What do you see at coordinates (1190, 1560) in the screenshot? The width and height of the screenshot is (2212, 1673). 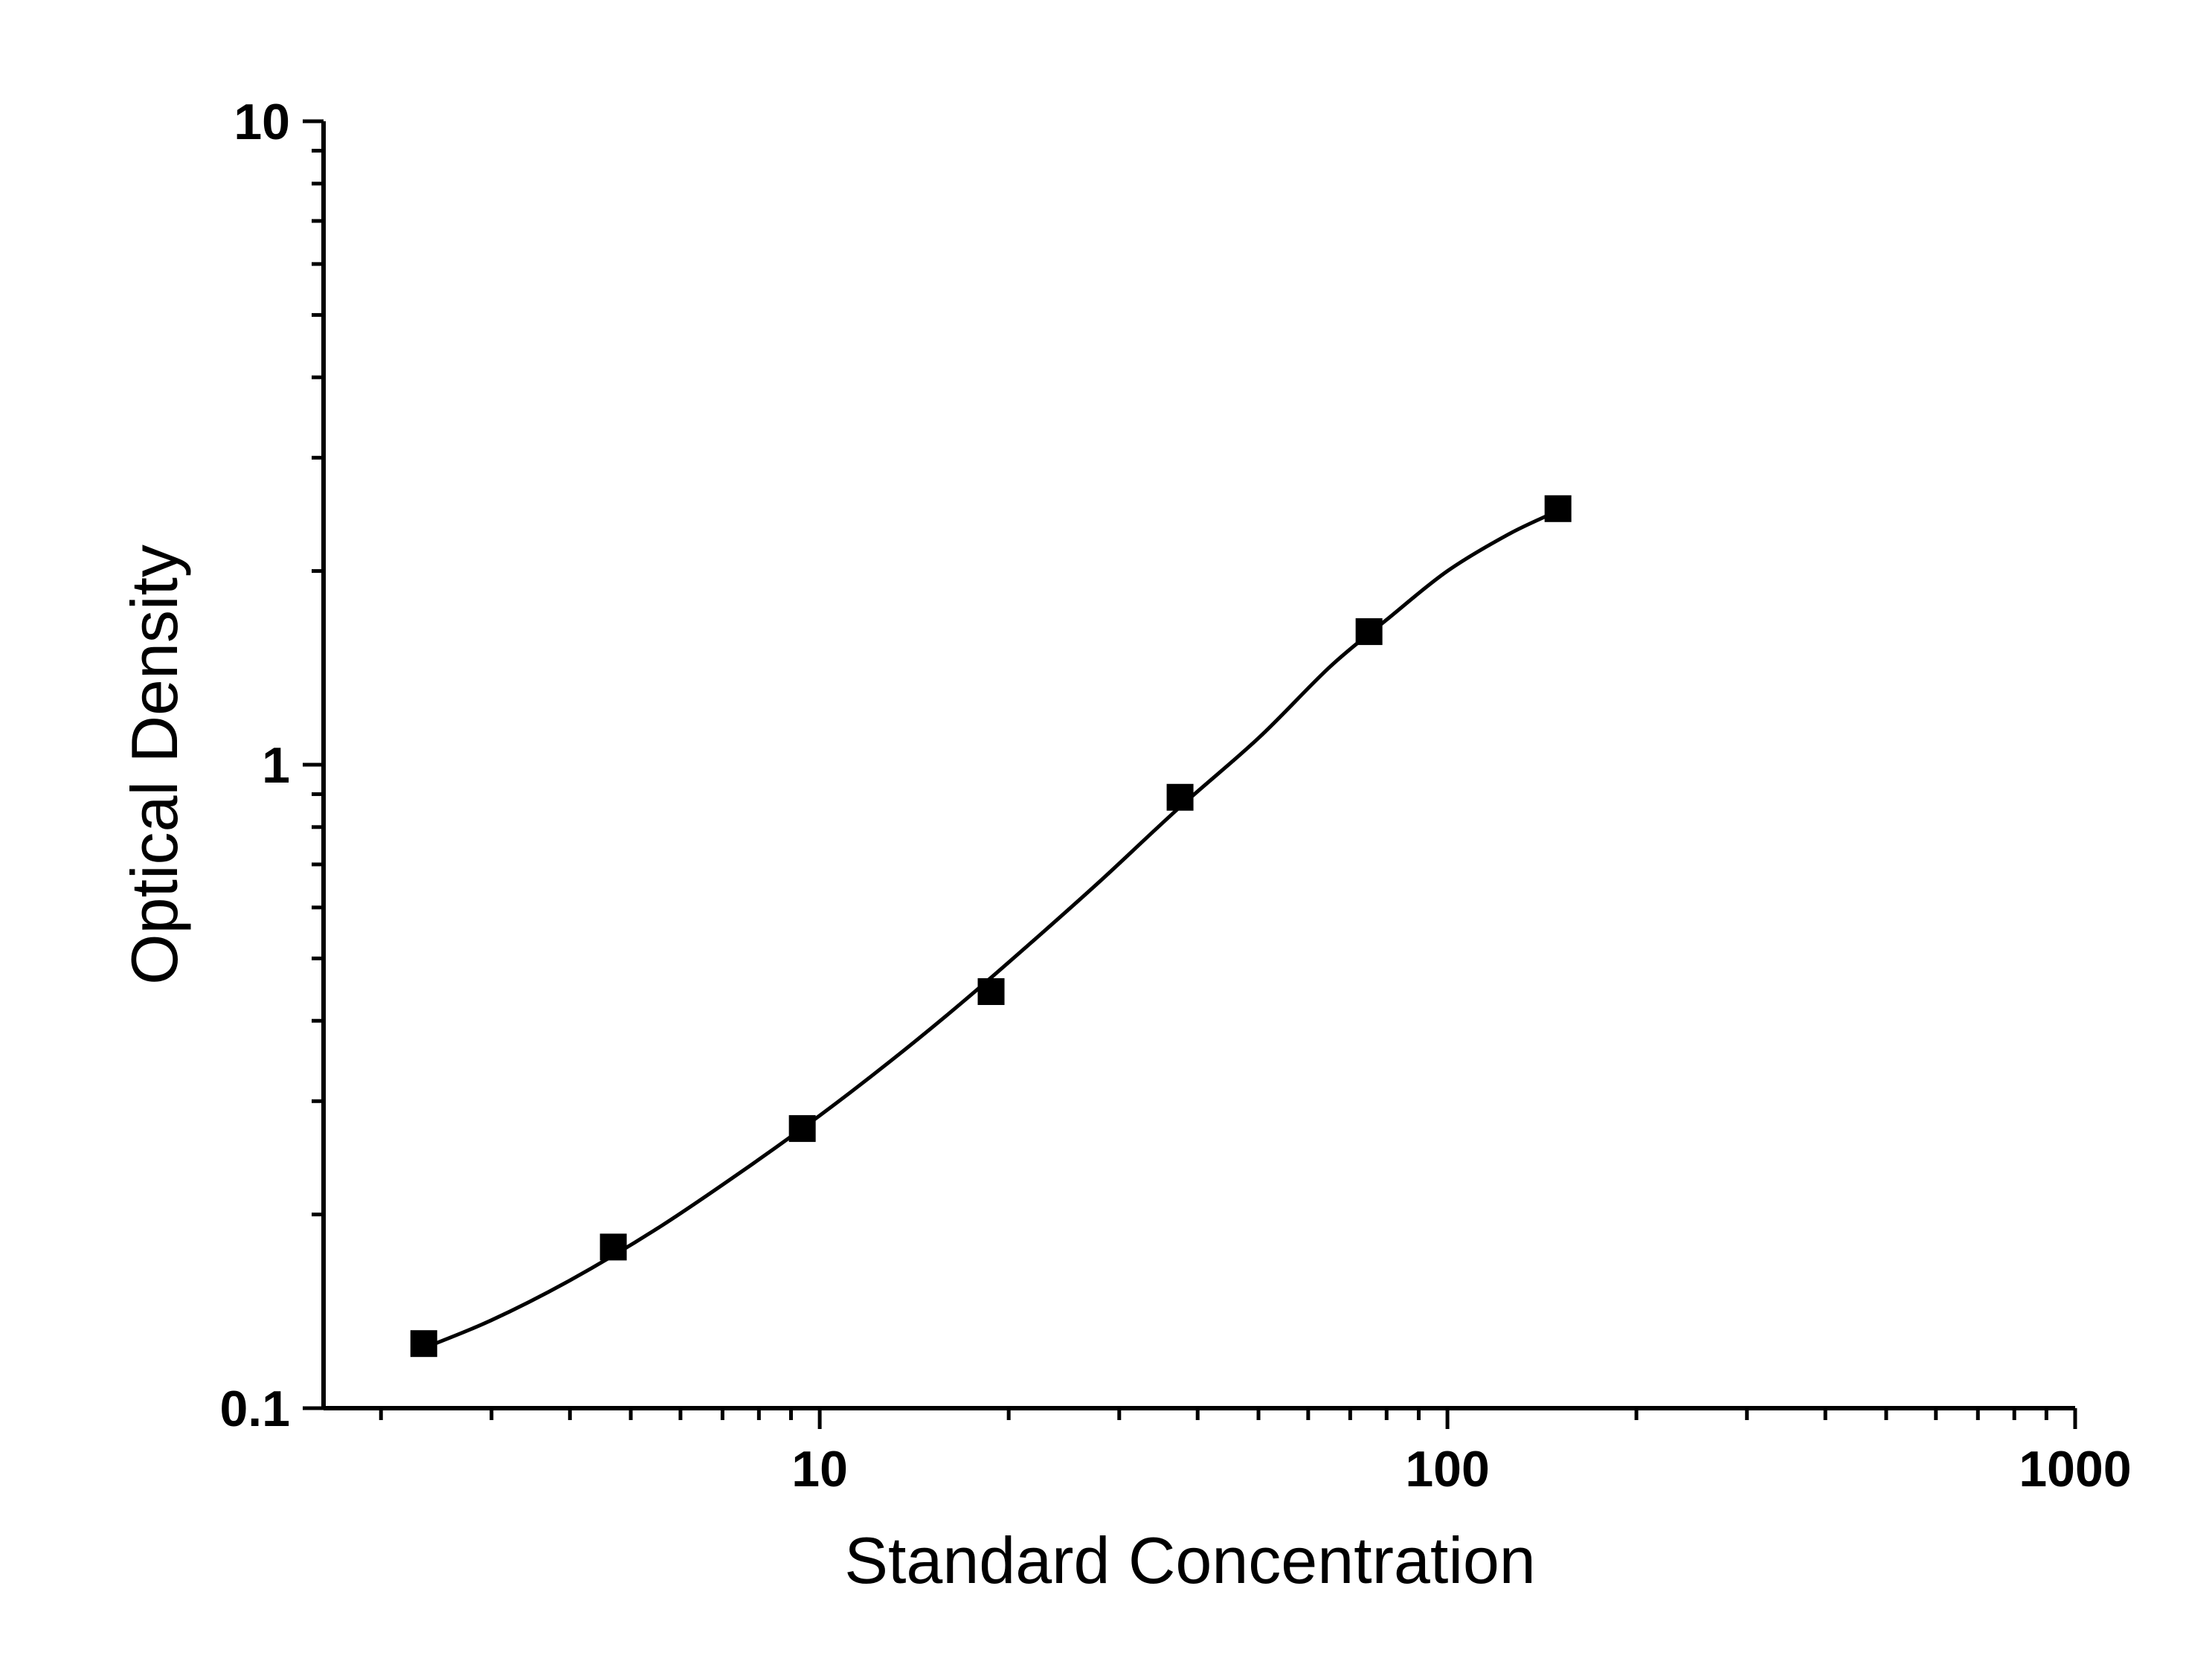 I see `x-axis-title: Standard Concentration` at bounding box center [1190, 1560].